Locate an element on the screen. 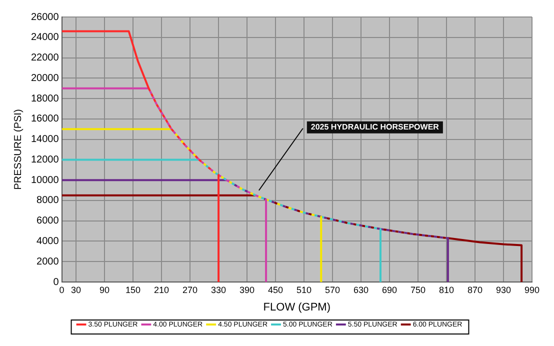 This screenshot has height=346, width=554. x-tick-label: 570 is located at coordinates (332, 289).